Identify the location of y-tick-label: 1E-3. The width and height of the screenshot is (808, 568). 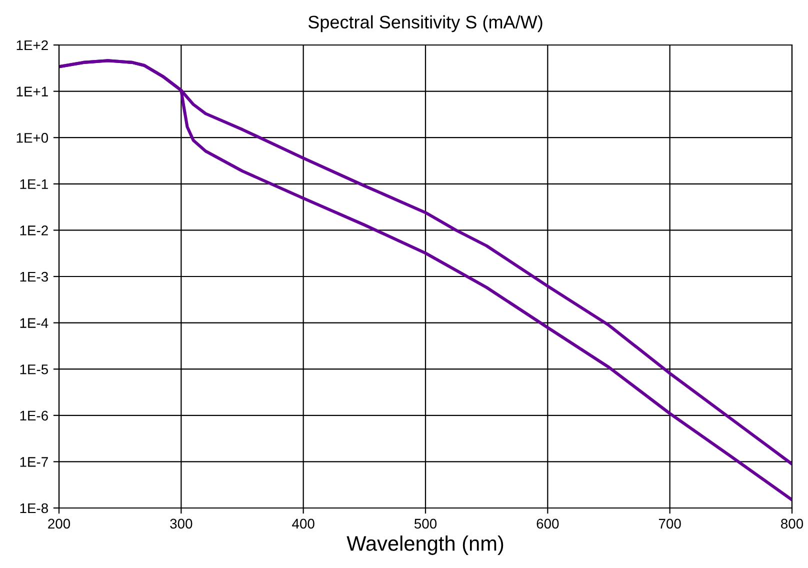
(34, 277).